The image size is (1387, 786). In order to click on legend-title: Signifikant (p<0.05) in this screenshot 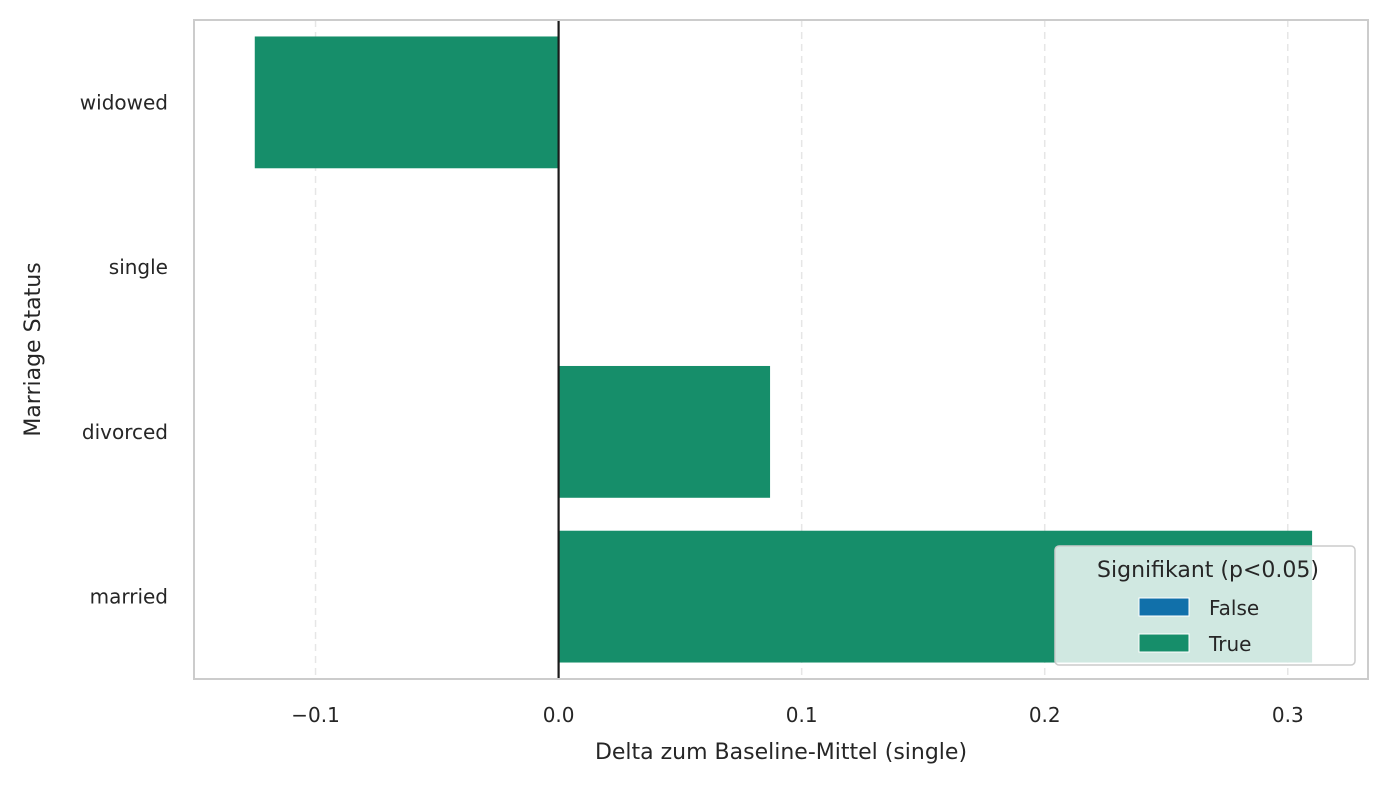, I will do `click(1208, 570)`.